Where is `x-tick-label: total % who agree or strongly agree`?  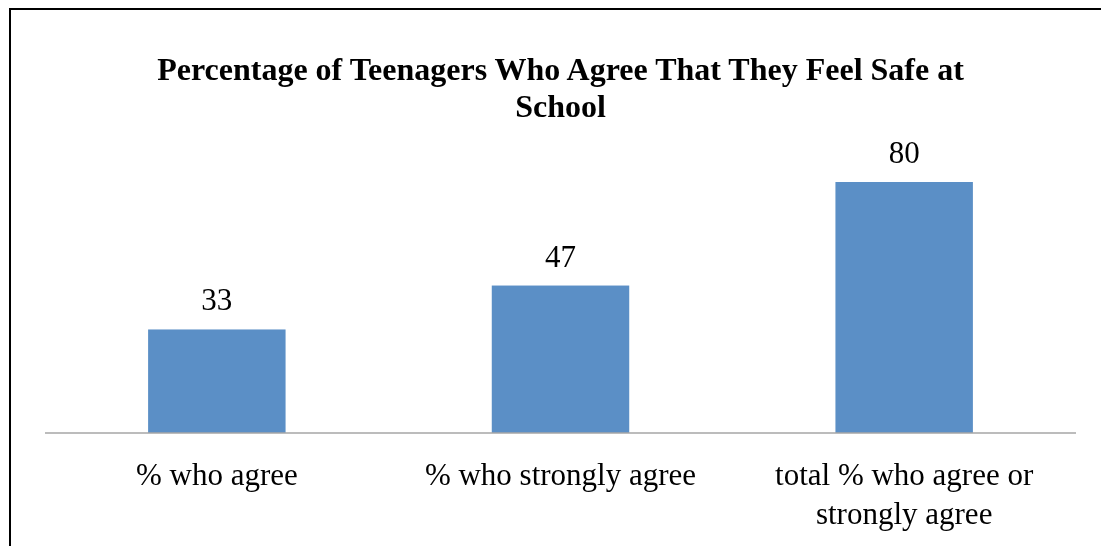 x-tick-label: total % who agree or strongly agree is located at coordinates (904, 494).